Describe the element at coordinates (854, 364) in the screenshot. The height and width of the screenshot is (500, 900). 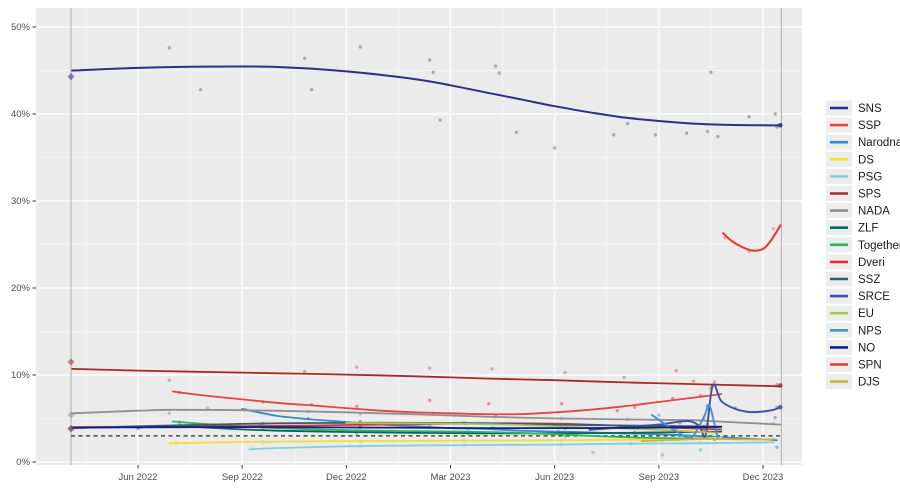
I see `legend-item-SPN: SPN` at that location.